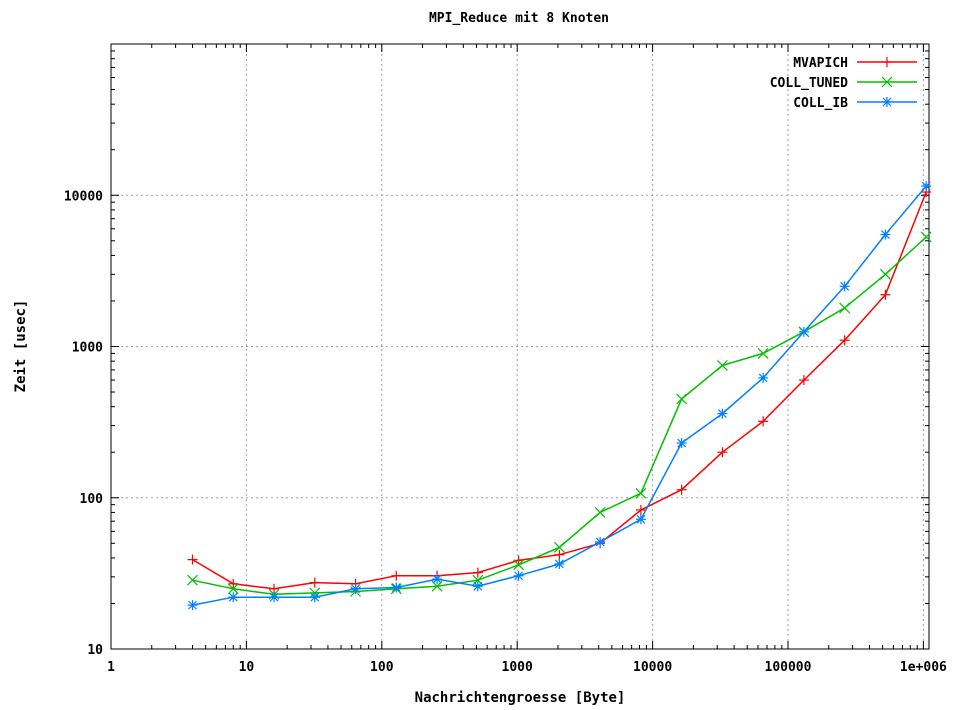  I want to click on y-tick-label: 1000, so click(87, 348).